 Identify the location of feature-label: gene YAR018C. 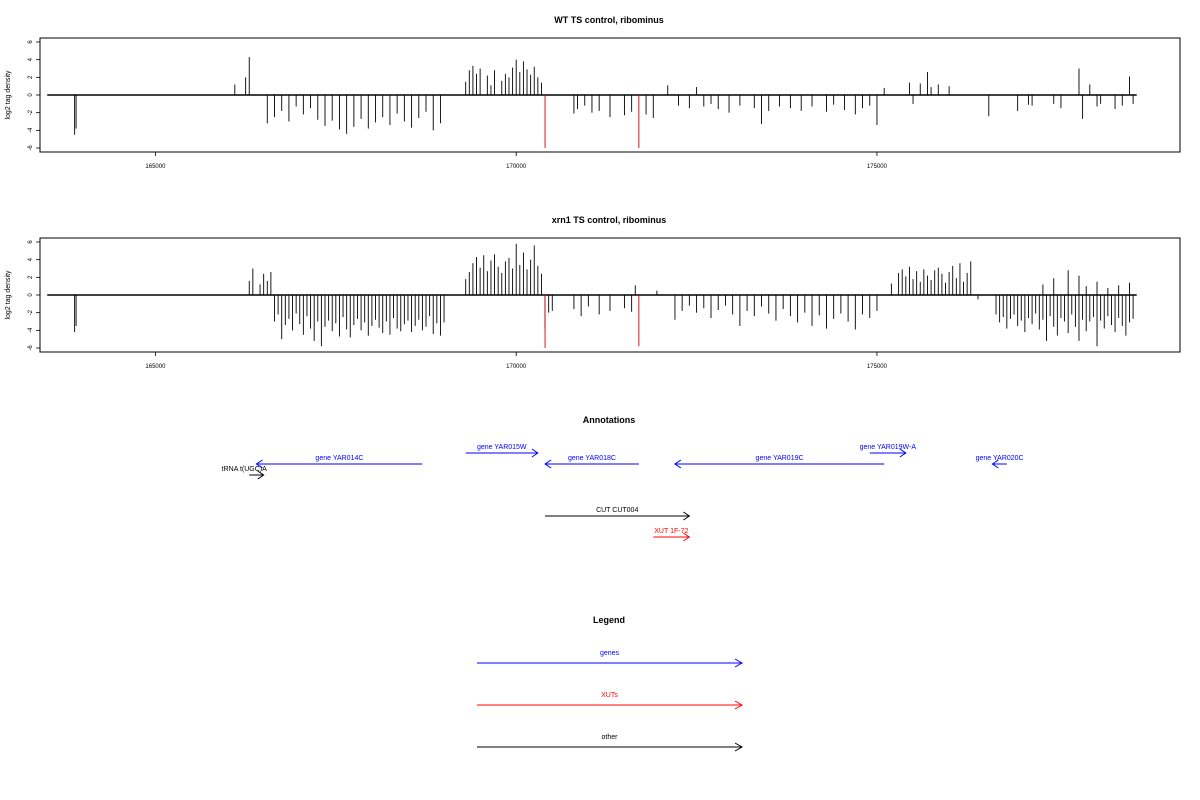
(592, 458).